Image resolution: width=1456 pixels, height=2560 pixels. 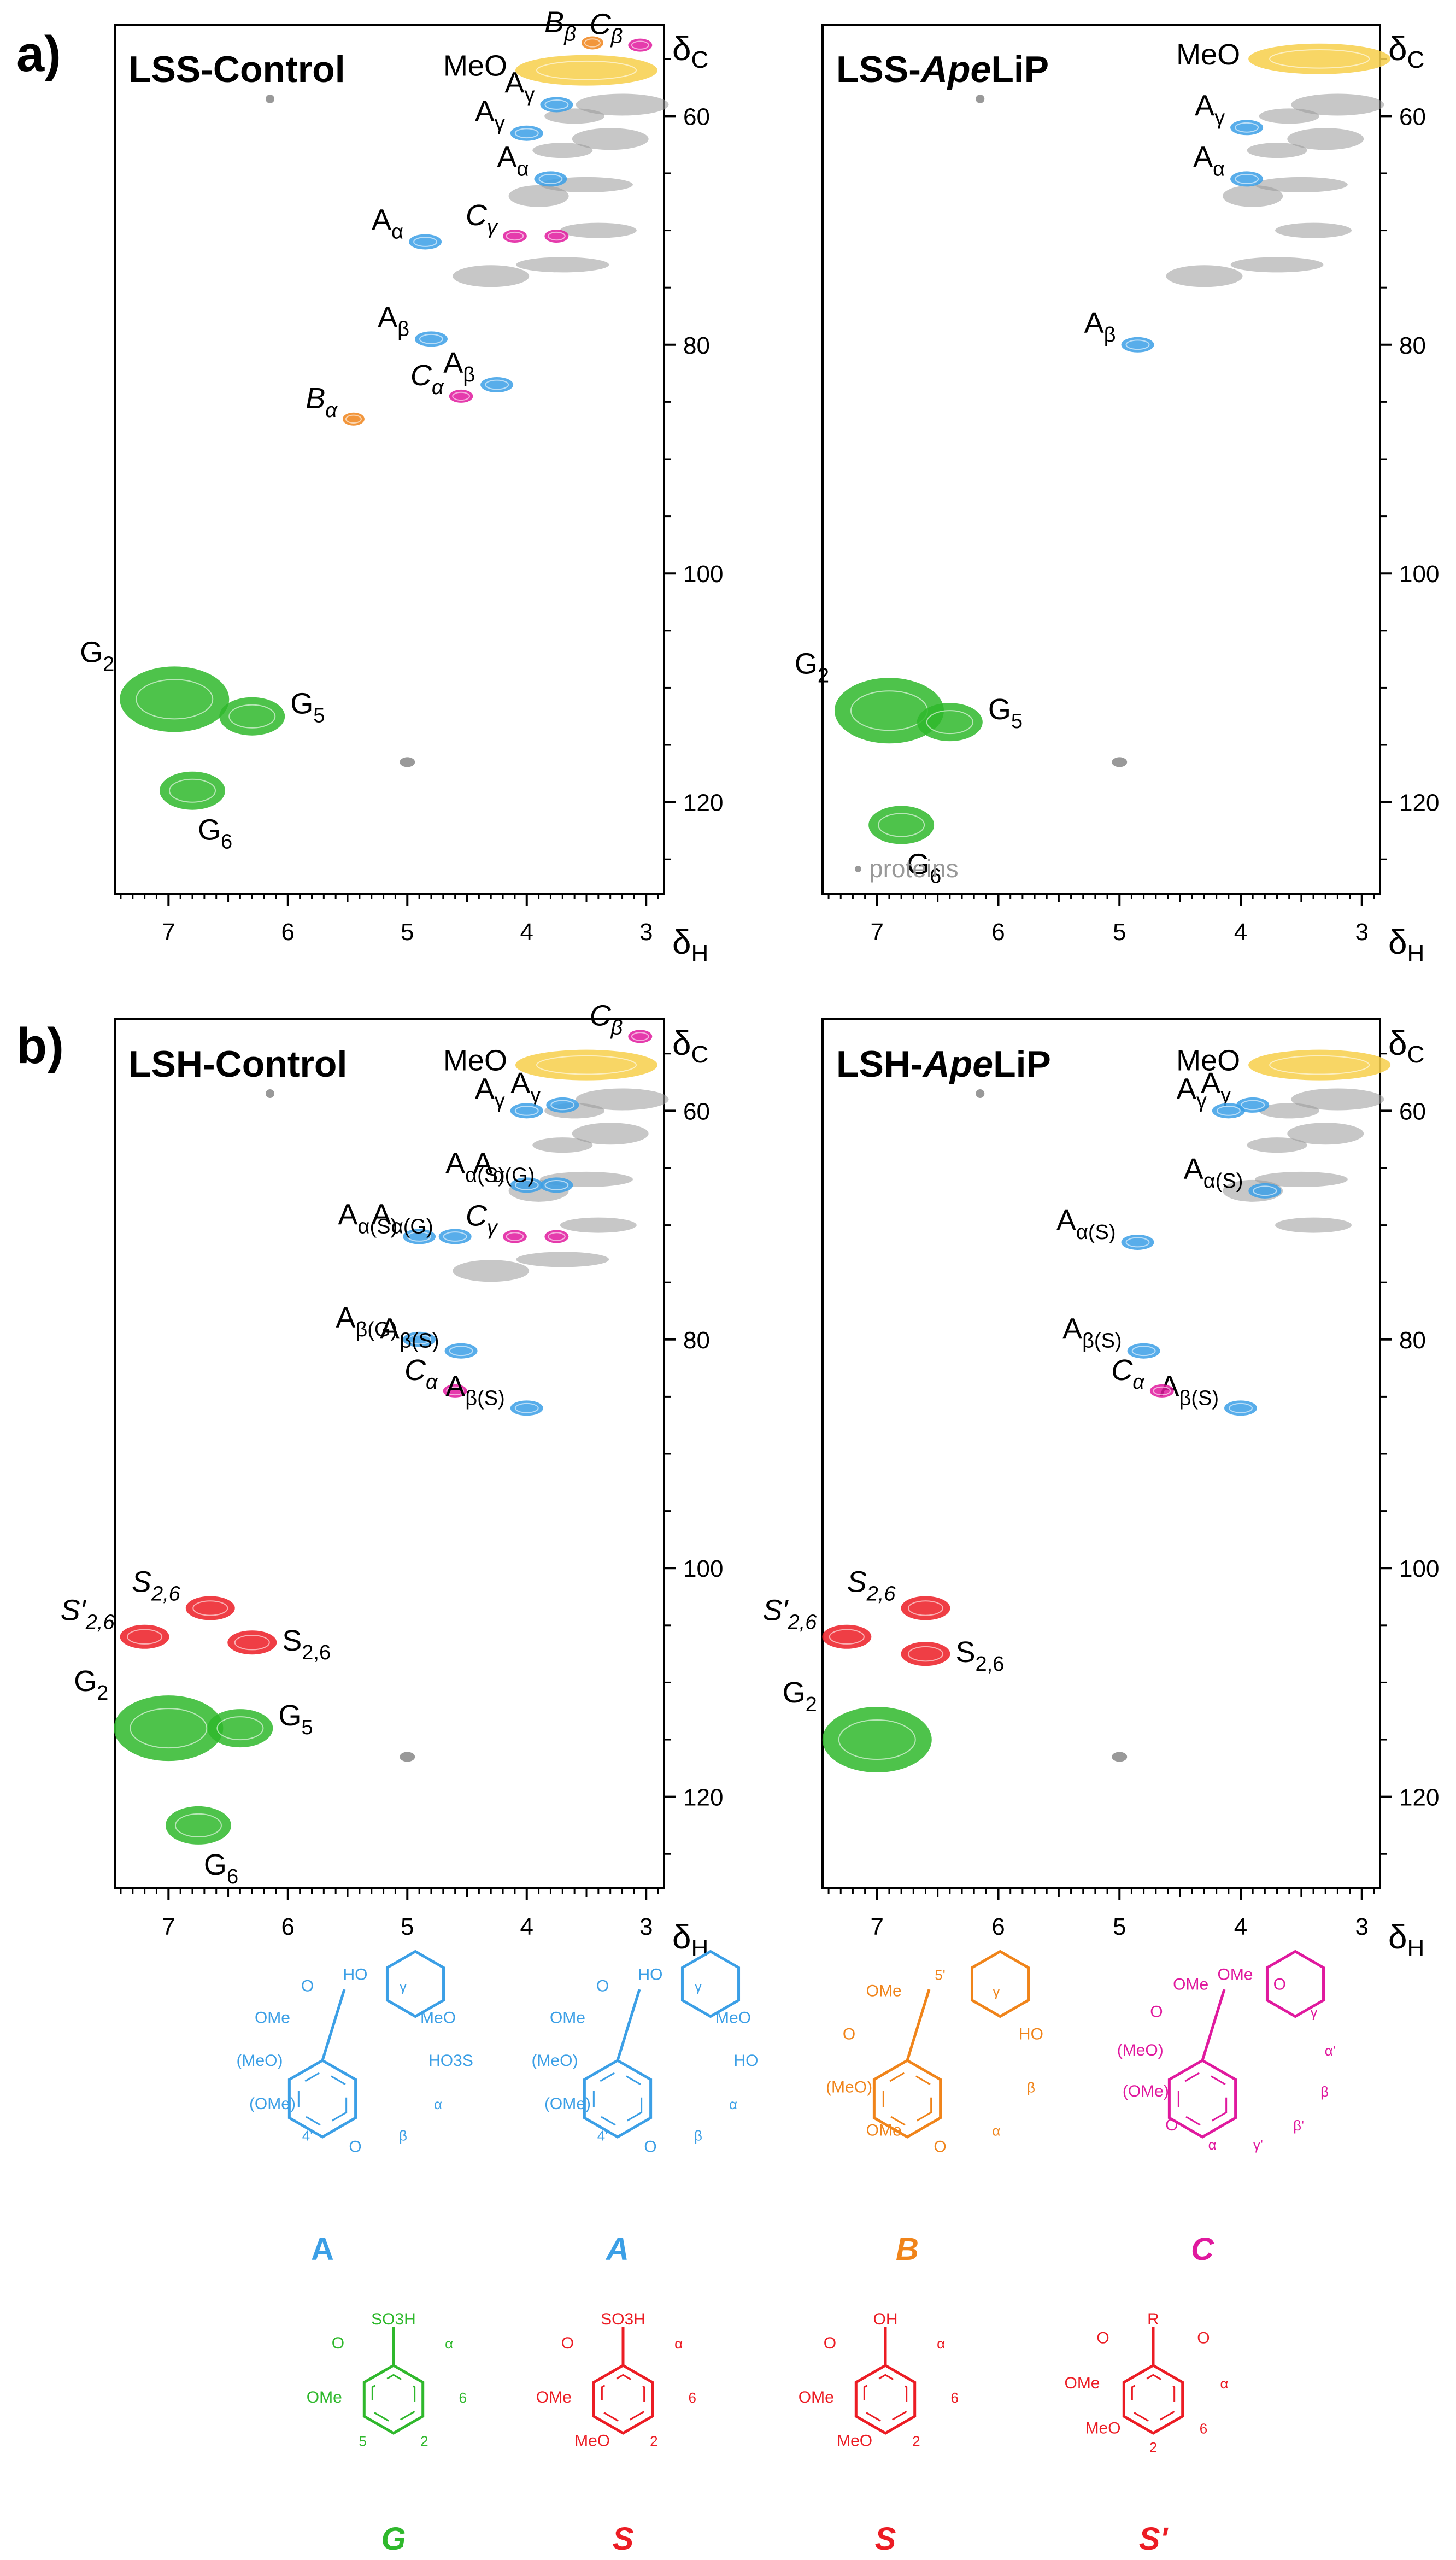 What do you see at coordinates (322, 402) in the screenshot?
I see `peak-label: Bα` at bounding box center [322, 402].